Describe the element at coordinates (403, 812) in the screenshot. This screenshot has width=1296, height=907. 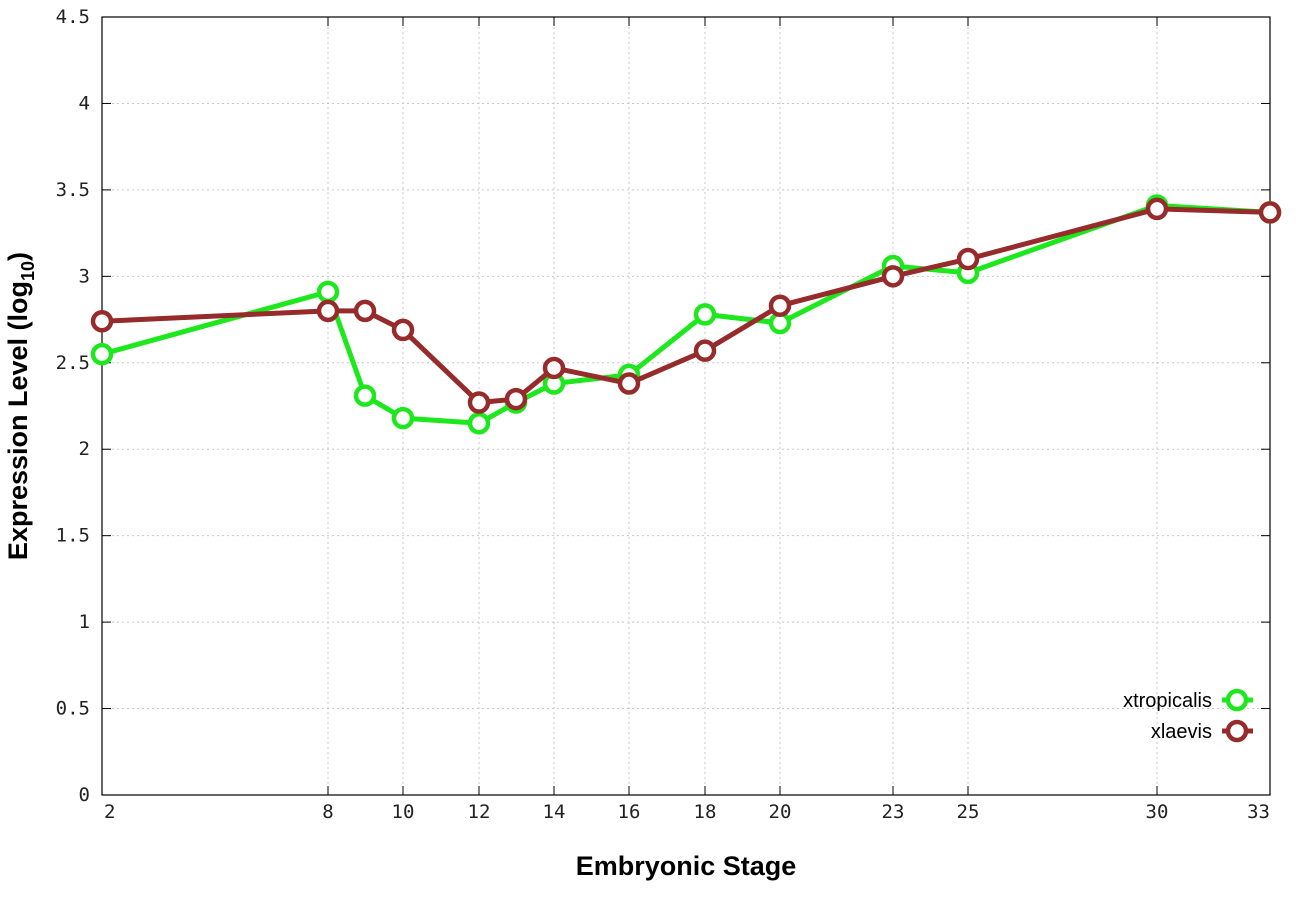
I see `x-tick-label: 10` at that location.